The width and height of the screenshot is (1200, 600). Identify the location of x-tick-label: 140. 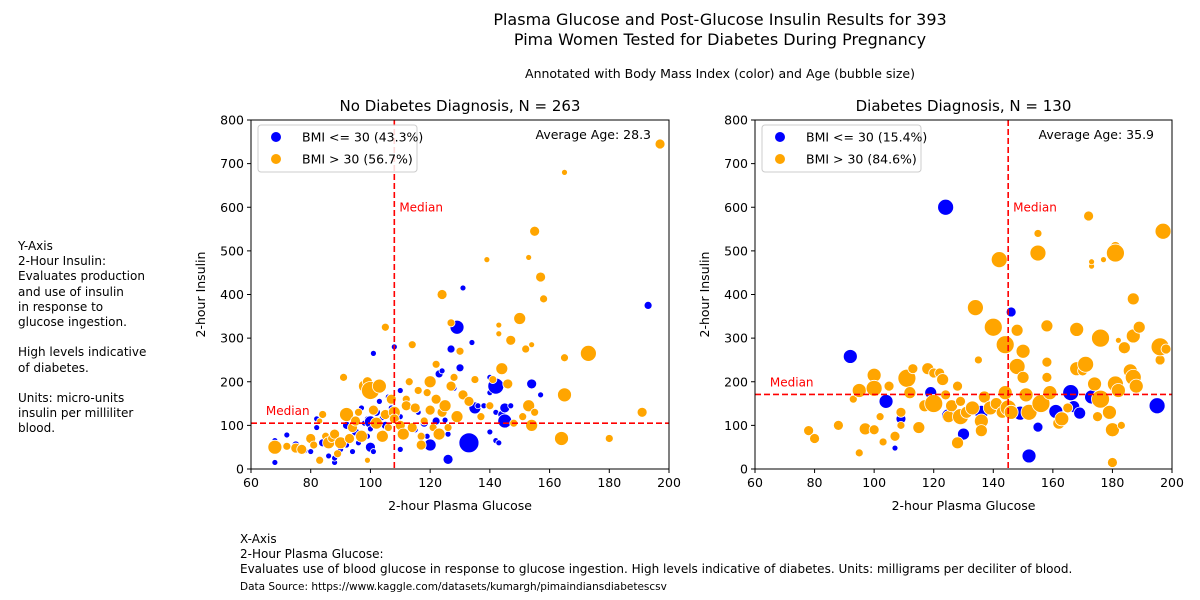
(490, 482).